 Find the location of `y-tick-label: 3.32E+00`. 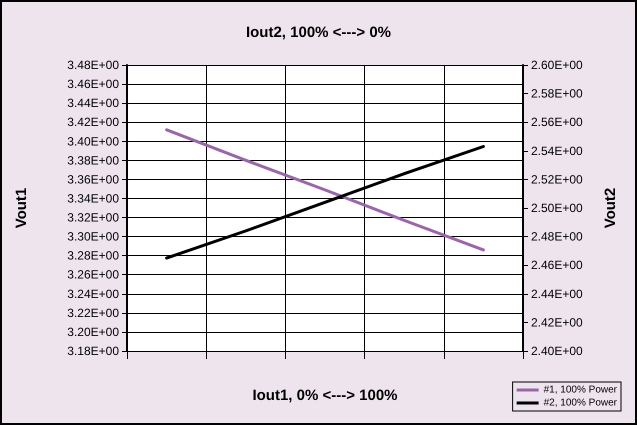

y-tick-label: 3.32E+00 is located at coordinates (93, 217).